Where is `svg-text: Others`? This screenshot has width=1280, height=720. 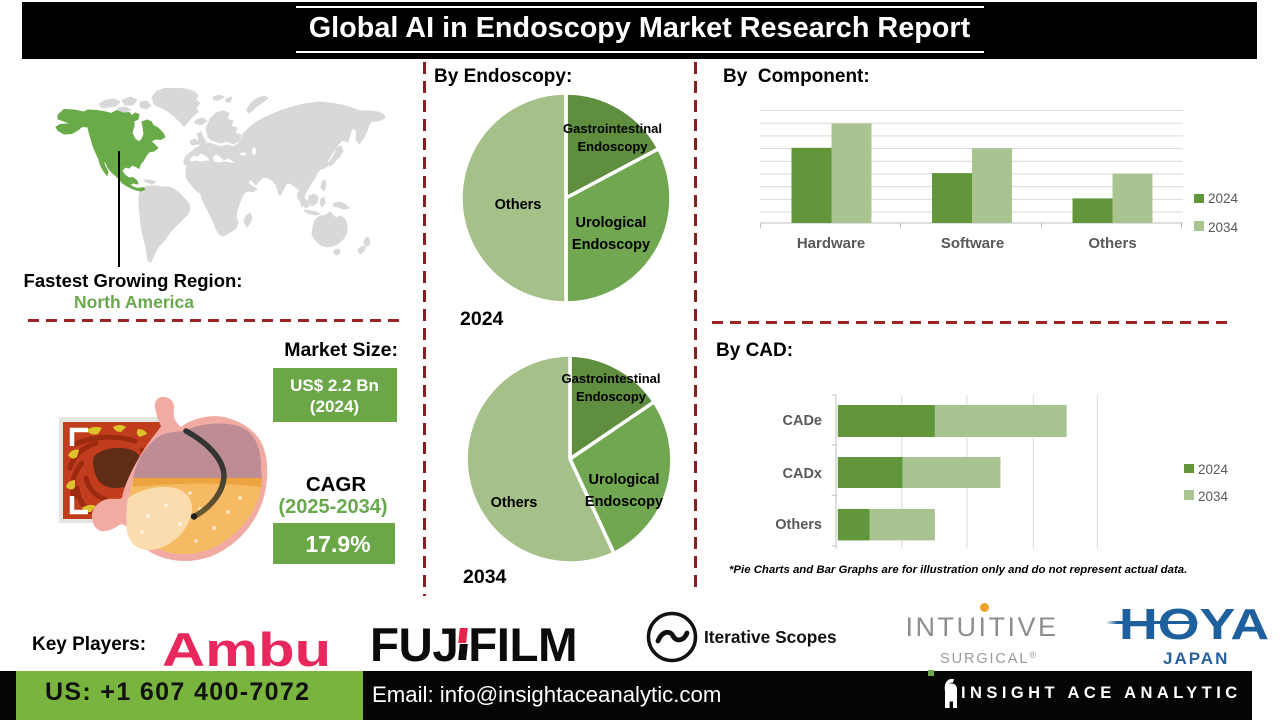 svg-text: Others is located at coordinates (1112, 243).